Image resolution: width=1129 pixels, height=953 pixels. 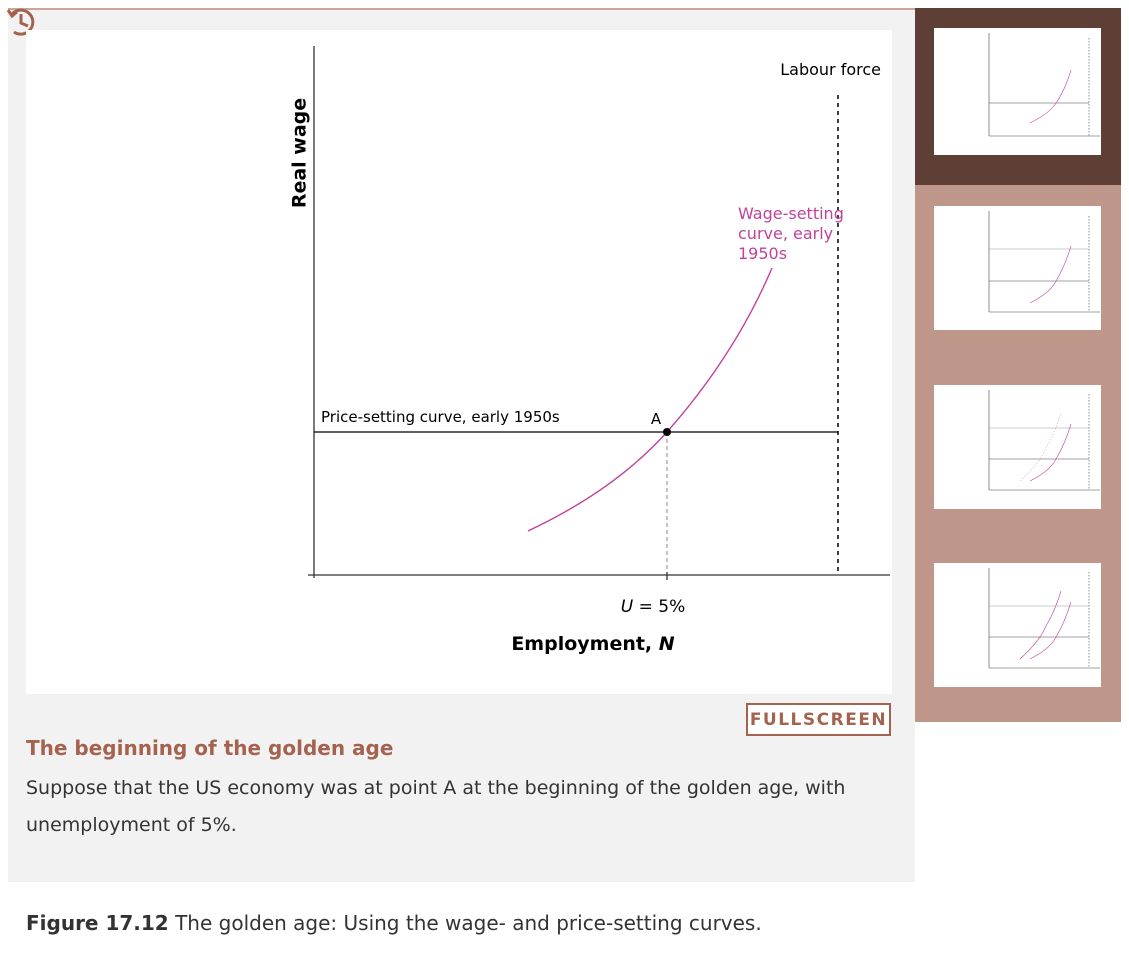 What do you see at coordinates (818, 719) in the screenshot?
I see `fullscreen-button: FULLSCREEN` at bounding box center [818, 719].